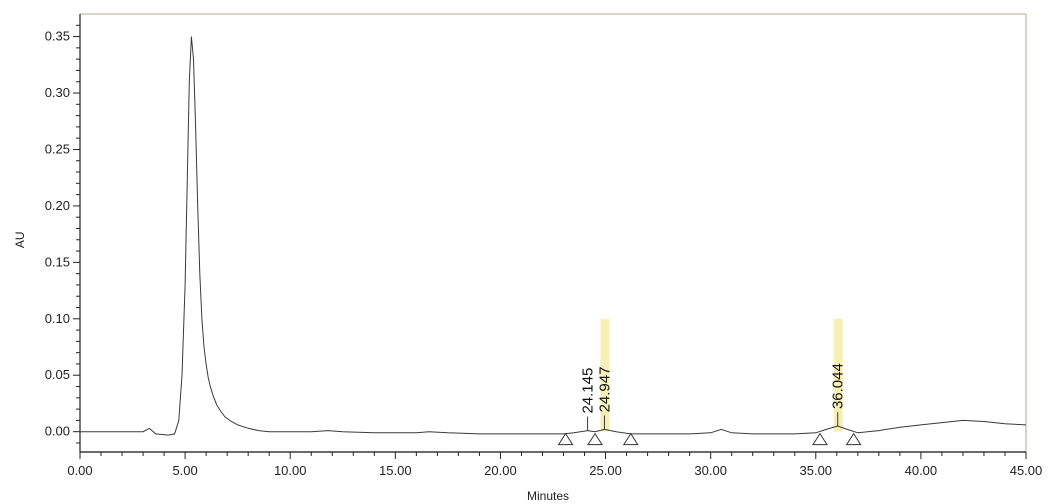  What do you see at coordinates (57, 36) in the screenshot?
I see `y-tick-label: 0.35` at bounding box center [57, 36].